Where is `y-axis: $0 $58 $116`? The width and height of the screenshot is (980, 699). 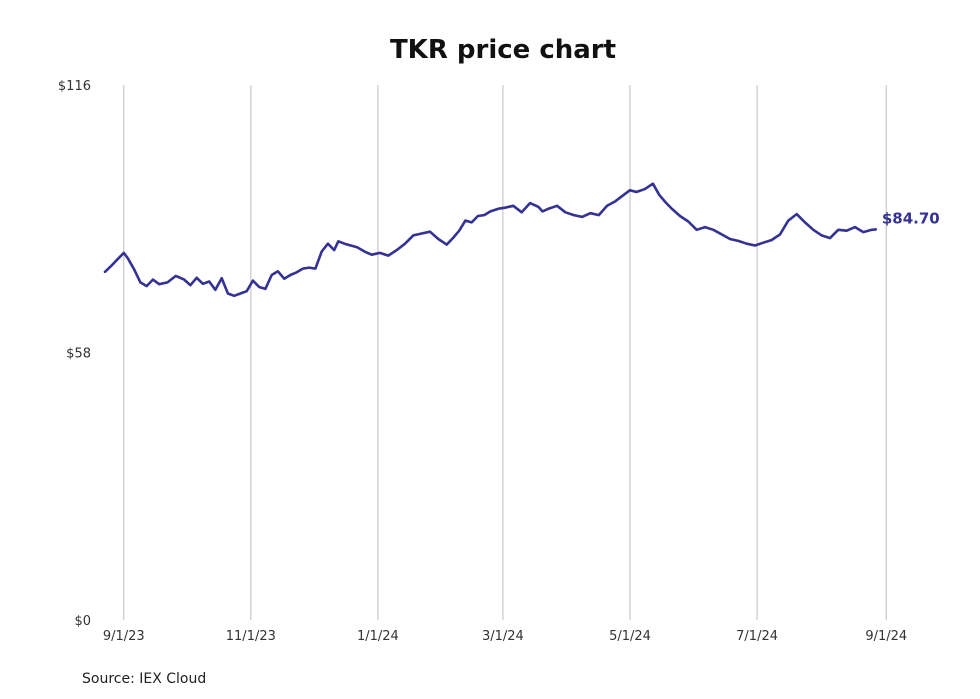
y-axis: $0 $58 $116 is located at coordinates (74, 354).